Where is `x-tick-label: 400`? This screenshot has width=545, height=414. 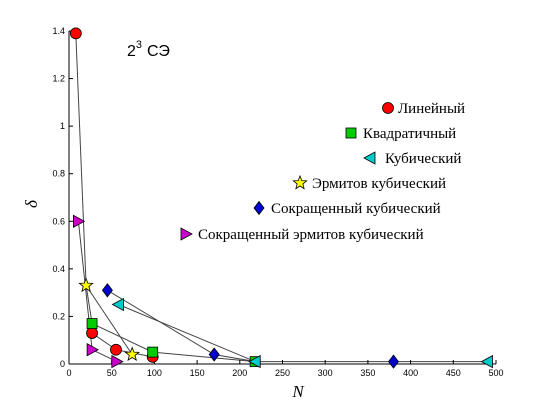
x-tick-label: 400 is located at coordinates (410, 373).